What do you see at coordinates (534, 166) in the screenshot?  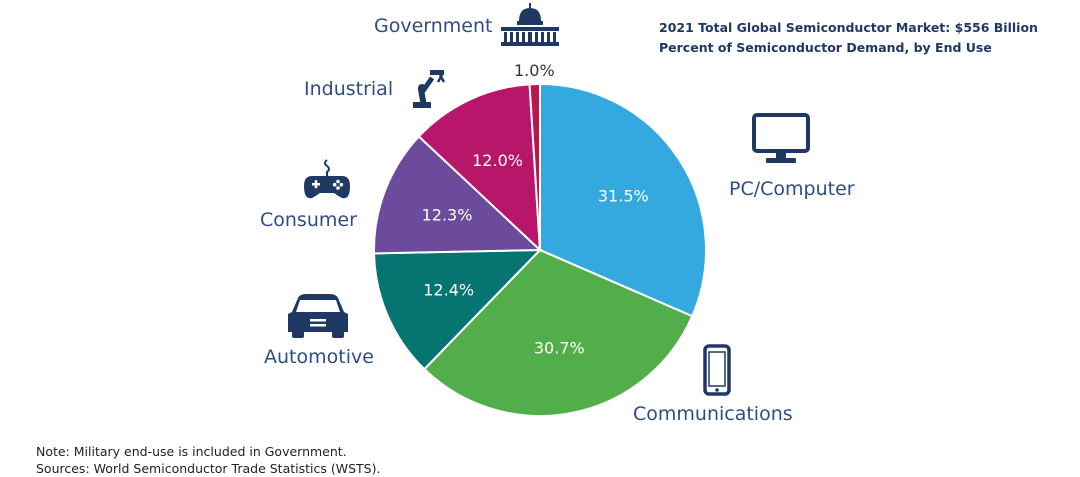 I see `pie-slice-government` at bounding box center [534, 166].